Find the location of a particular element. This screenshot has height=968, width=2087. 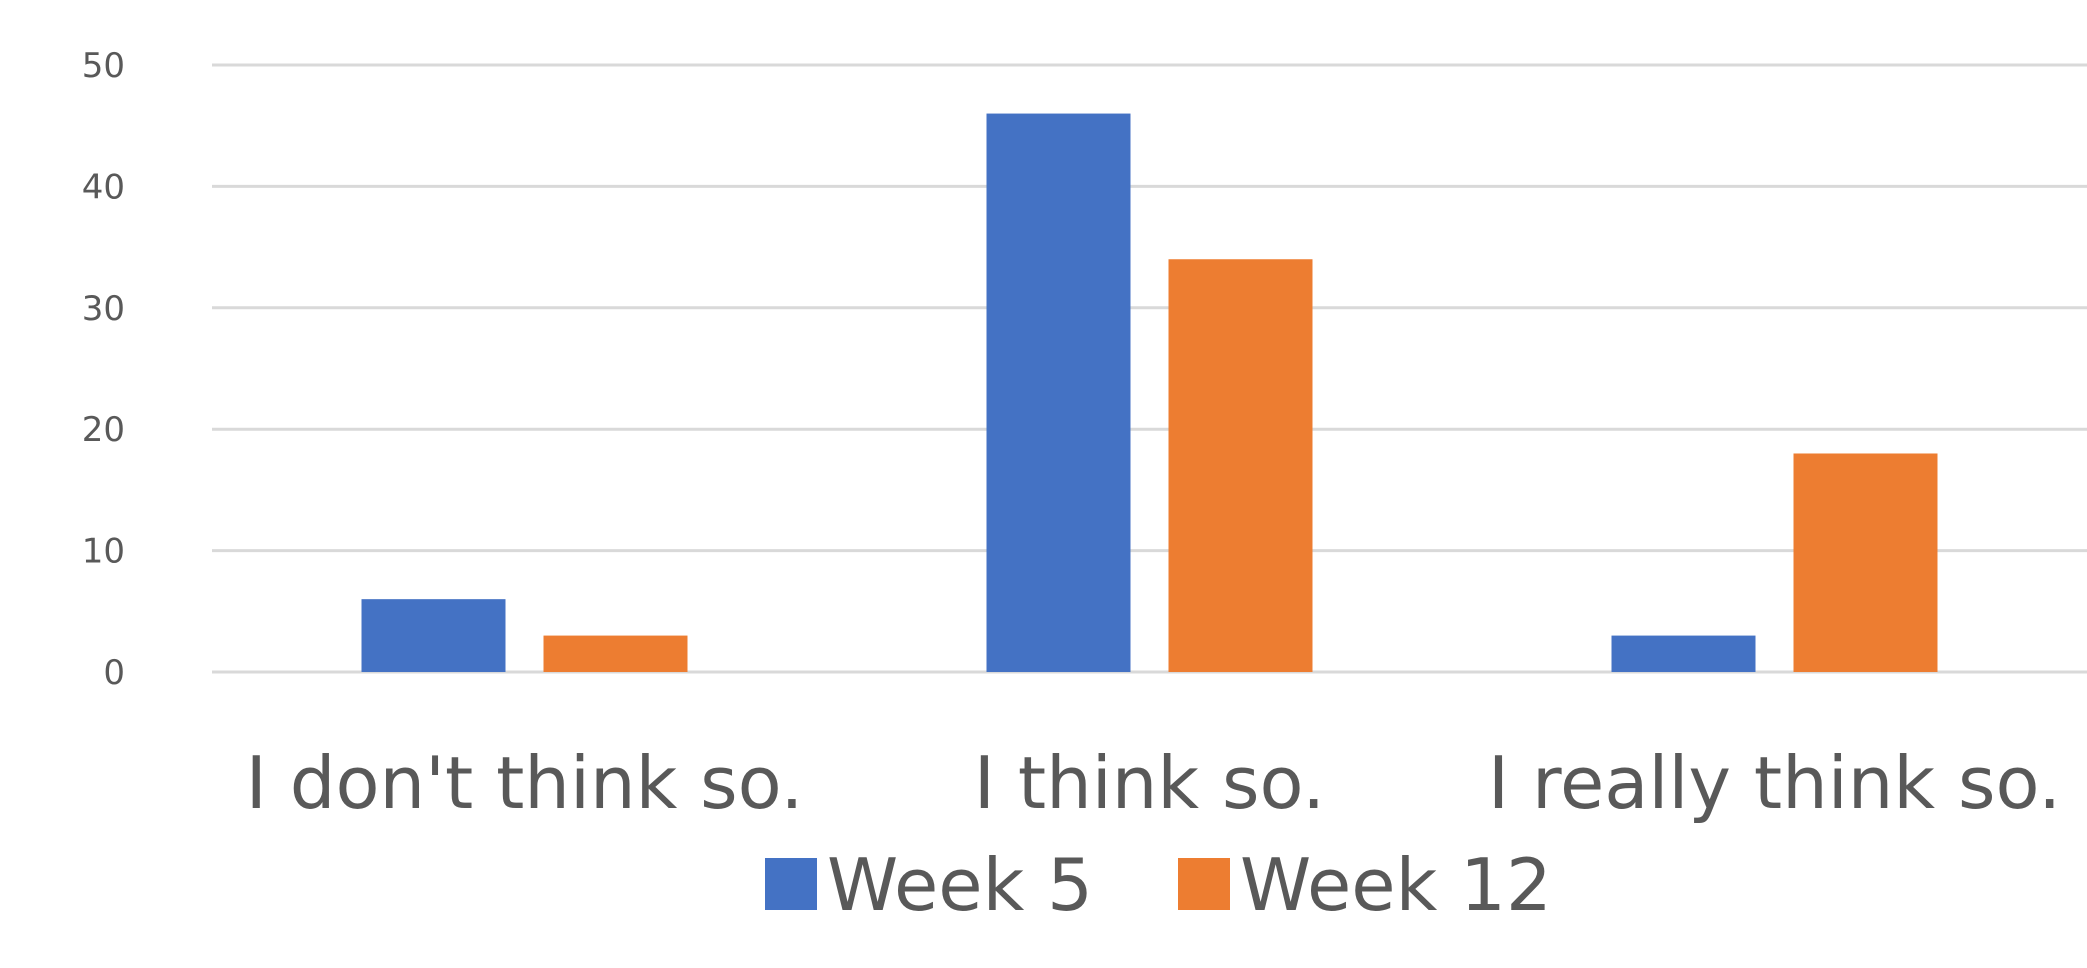

x-category-label: I don't think so. is located at coordinates (525, 783).